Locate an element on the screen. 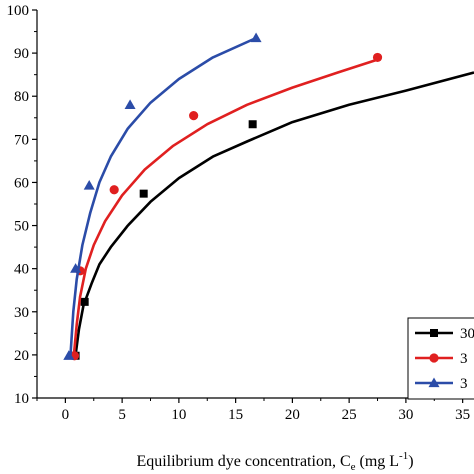 This screenshot has height=474, width=474. y-tick-label: 20 is located at coordinates (21, 356).